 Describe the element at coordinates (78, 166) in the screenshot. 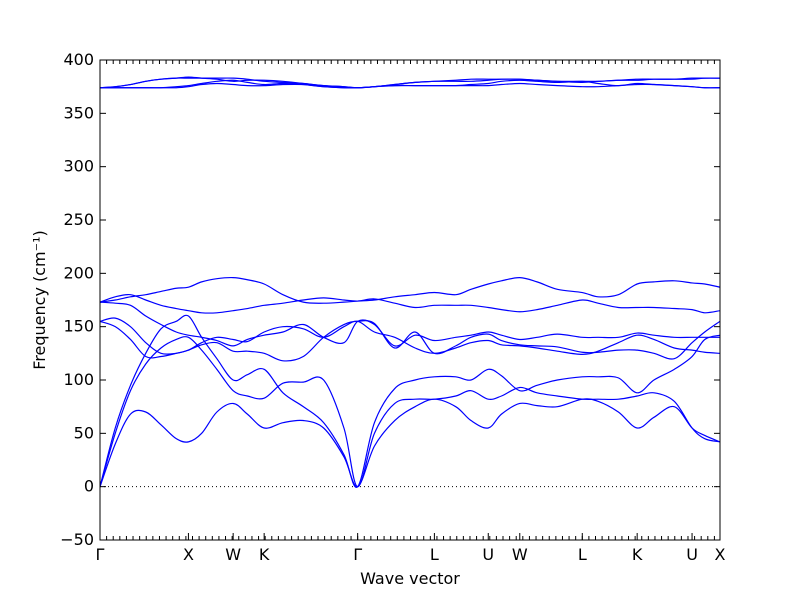

I see `y-tick-label: 300` at that location.